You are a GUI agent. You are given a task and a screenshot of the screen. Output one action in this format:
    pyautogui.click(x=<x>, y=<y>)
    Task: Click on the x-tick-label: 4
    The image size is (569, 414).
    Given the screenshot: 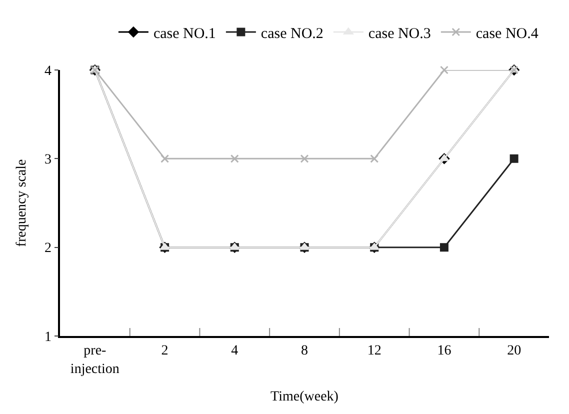 What is the action you would take?
    pyautogui.click(x=234, y=351)
    